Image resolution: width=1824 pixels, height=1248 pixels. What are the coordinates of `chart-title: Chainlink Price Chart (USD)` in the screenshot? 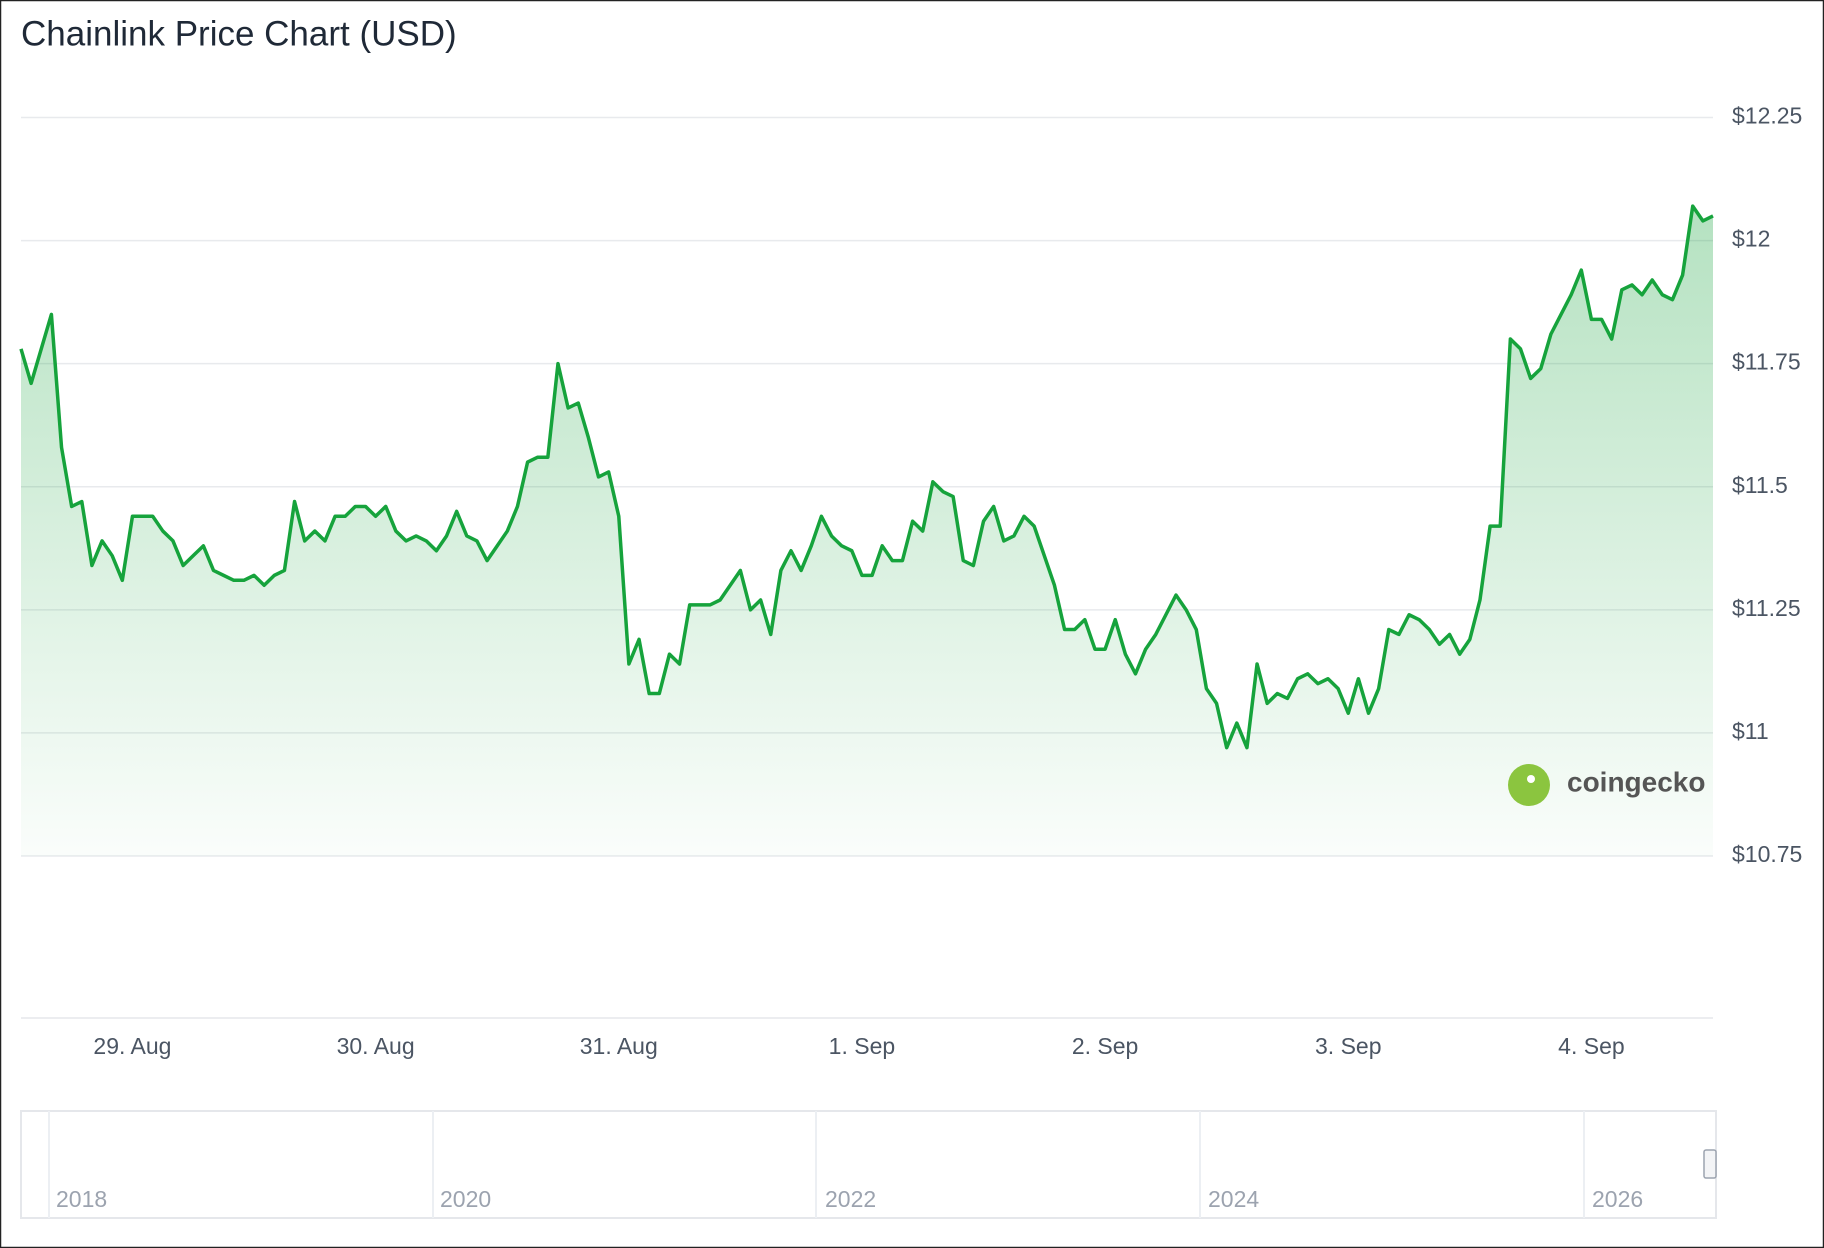 It's located at (239, 33).